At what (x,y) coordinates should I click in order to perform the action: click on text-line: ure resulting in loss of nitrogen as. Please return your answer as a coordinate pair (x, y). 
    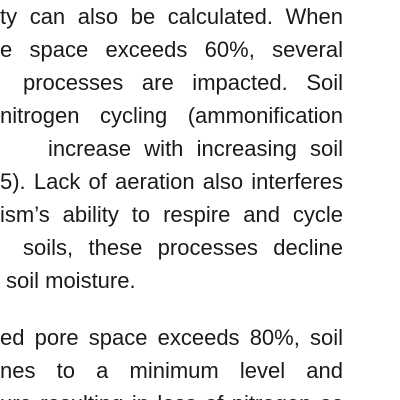
    Looking at the image, I should click on (171, 393).